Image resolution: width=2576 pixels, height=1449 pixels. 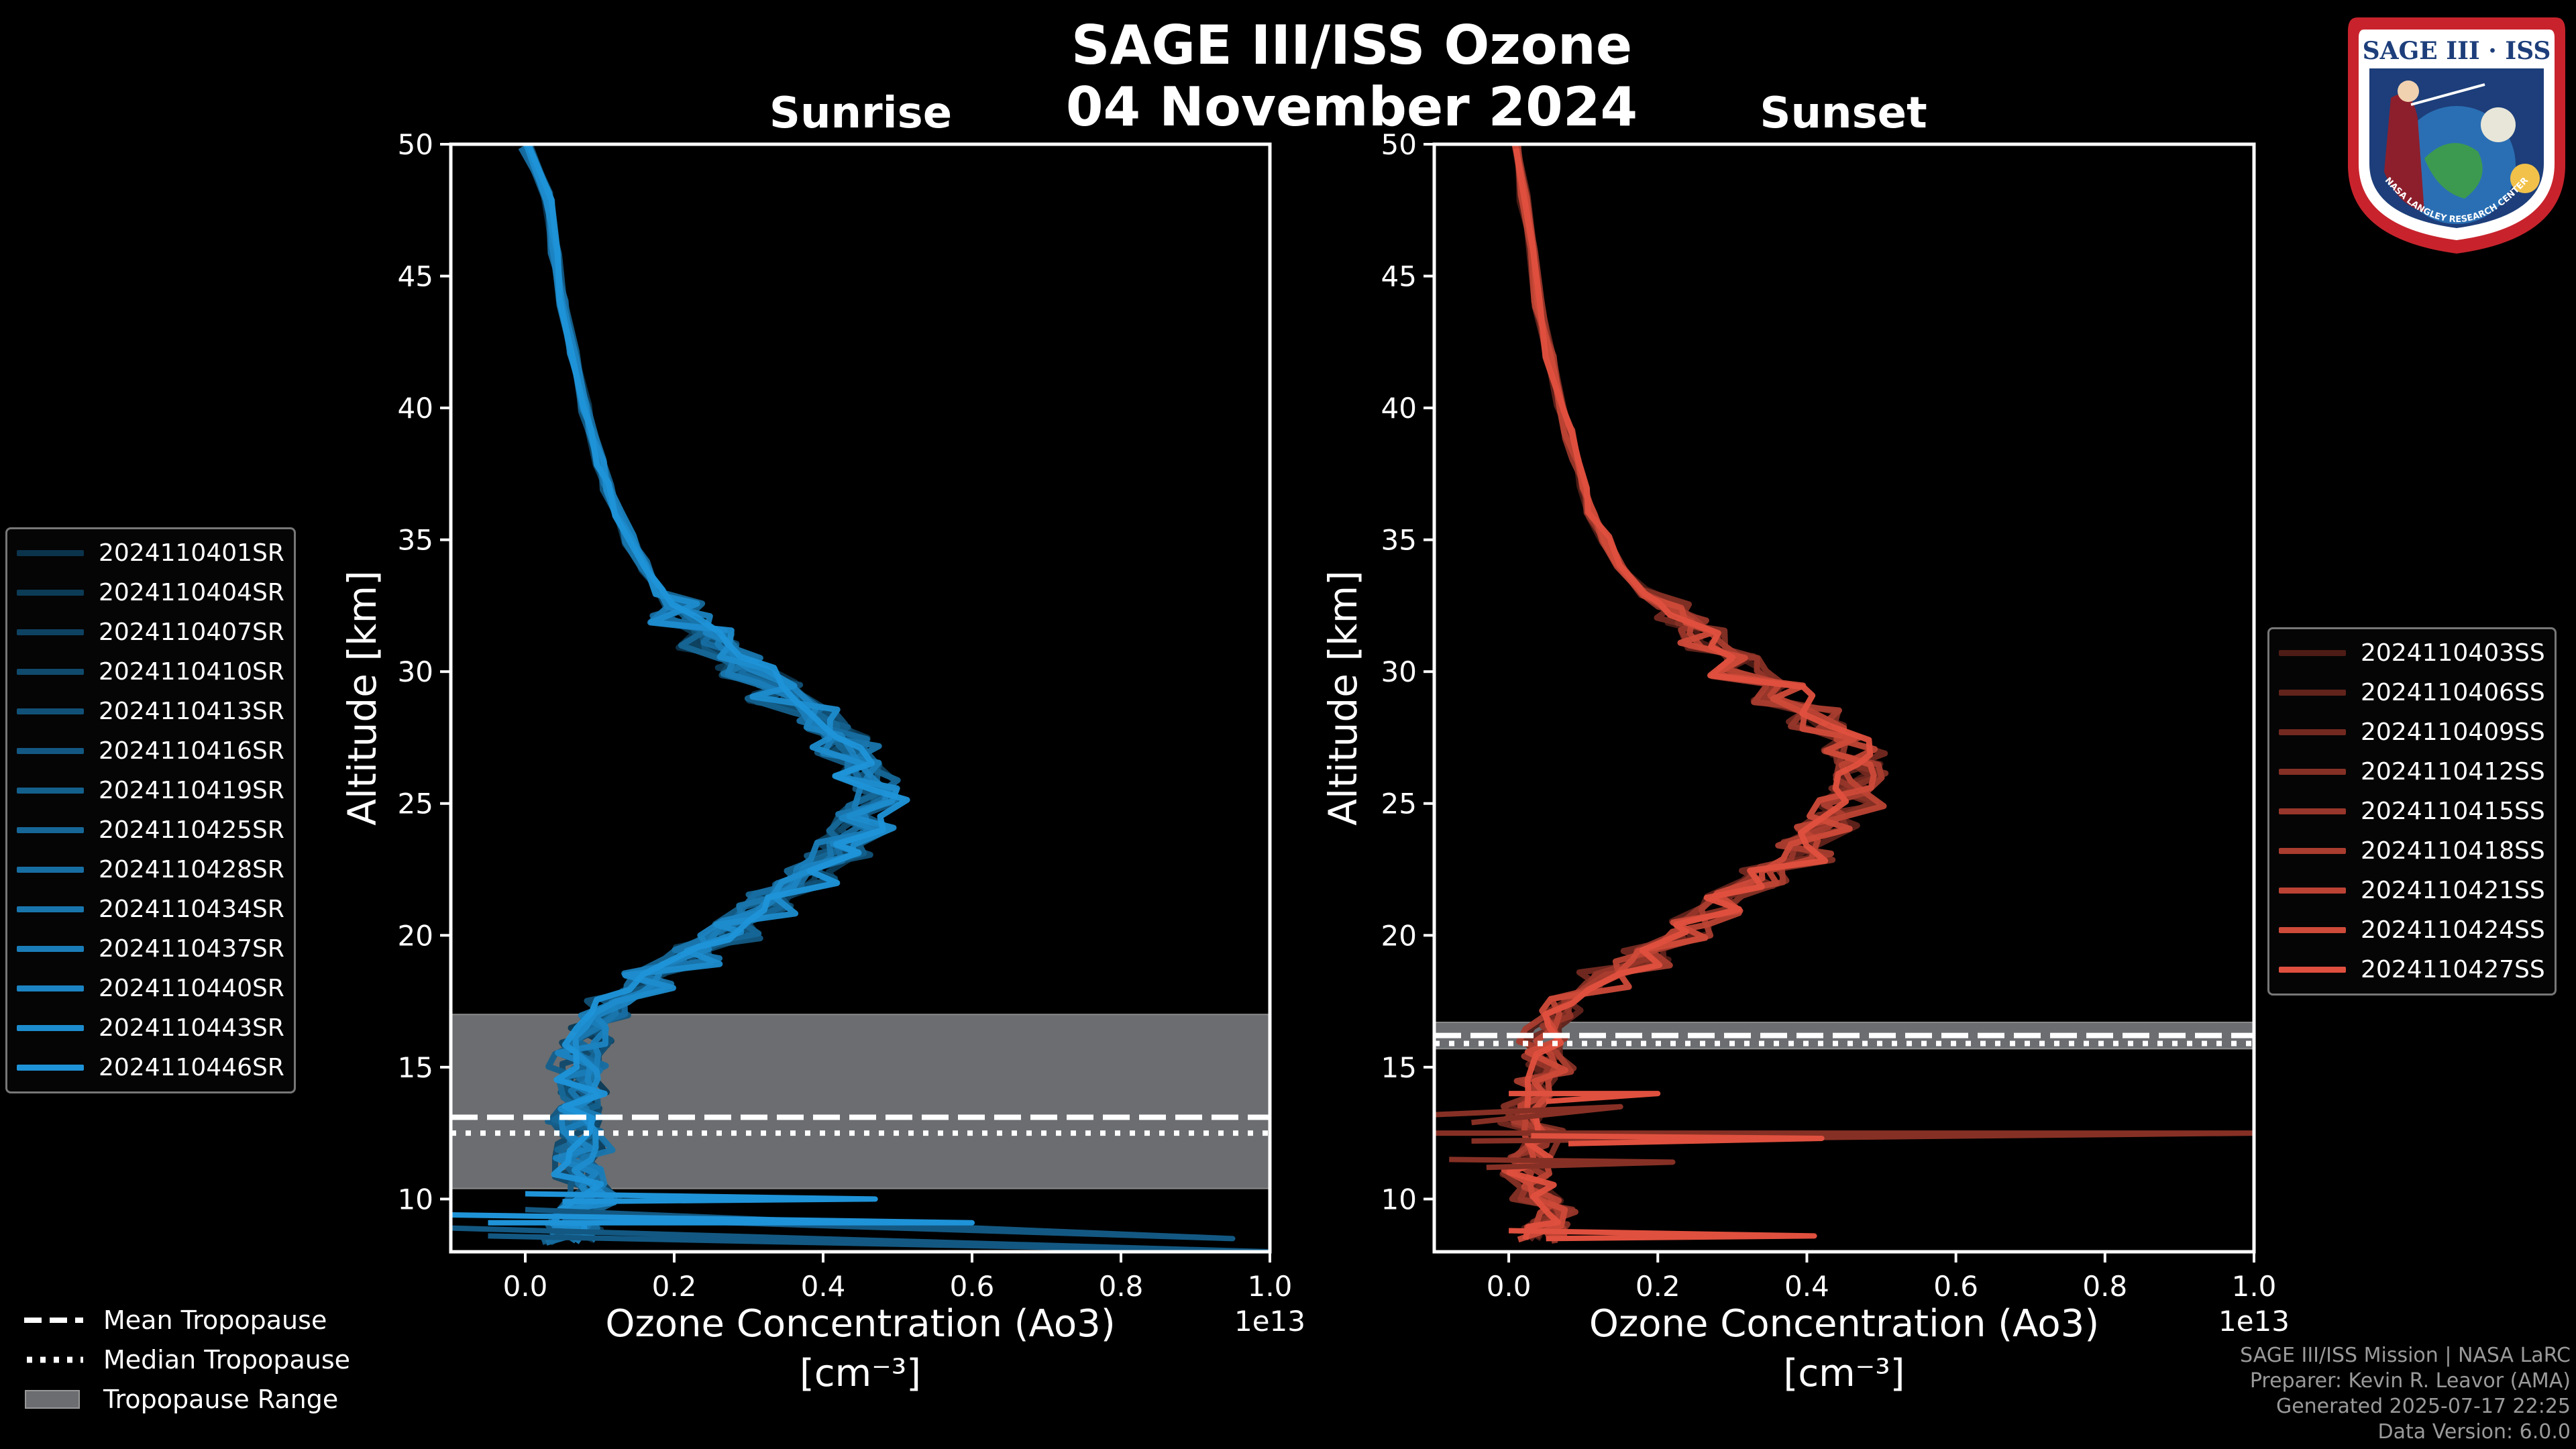 I want to click on legend-item: 2024110443SR, so click(x=150, y=1028).